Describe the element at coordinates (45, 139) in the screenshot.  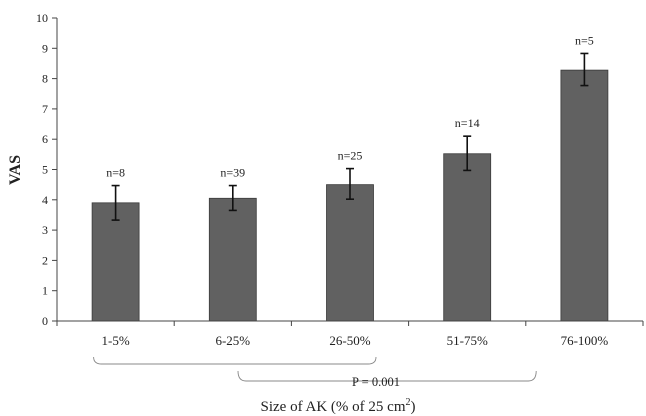
I see `y-tick-label: 6` at that location.